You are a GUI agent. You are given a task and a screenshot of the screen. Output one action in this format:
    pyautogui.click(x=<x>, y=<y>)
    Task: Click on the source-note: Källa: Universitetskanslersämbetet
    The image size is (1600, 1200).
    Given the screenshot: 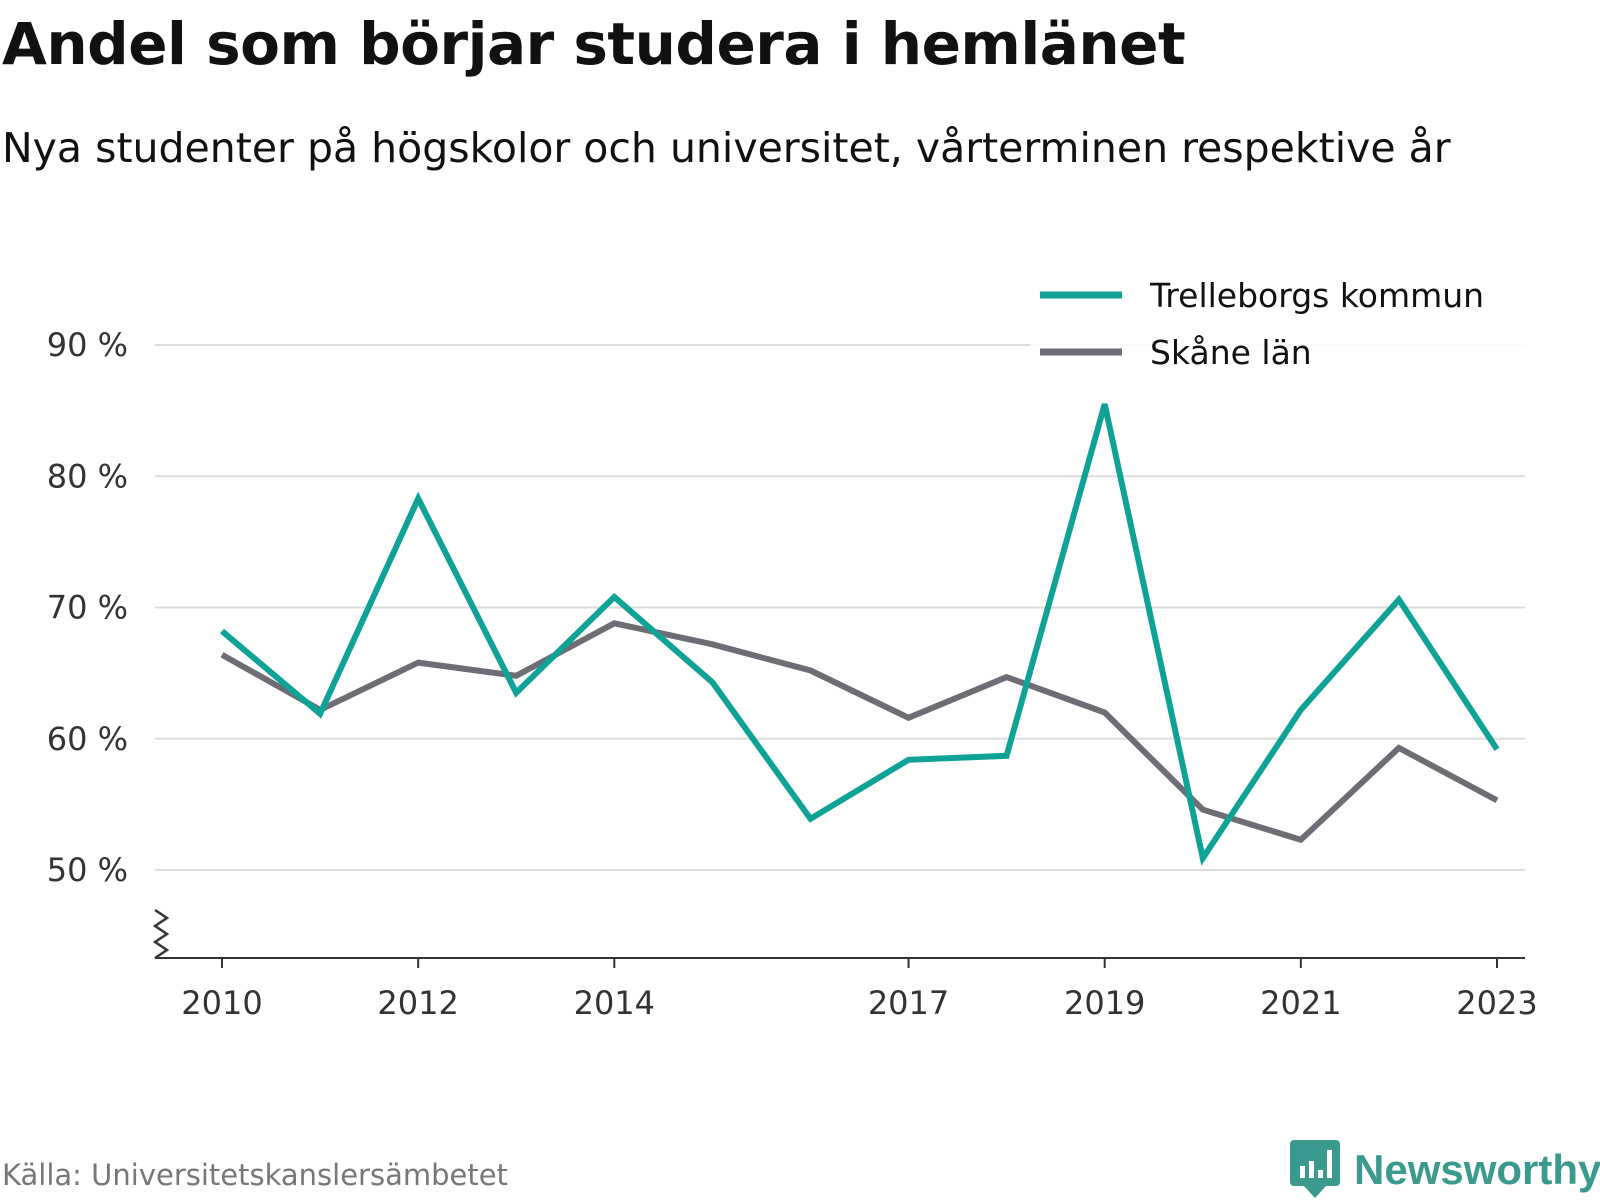 What is the action you would take?
    pyautogui.click(x=255, y=1175)
    